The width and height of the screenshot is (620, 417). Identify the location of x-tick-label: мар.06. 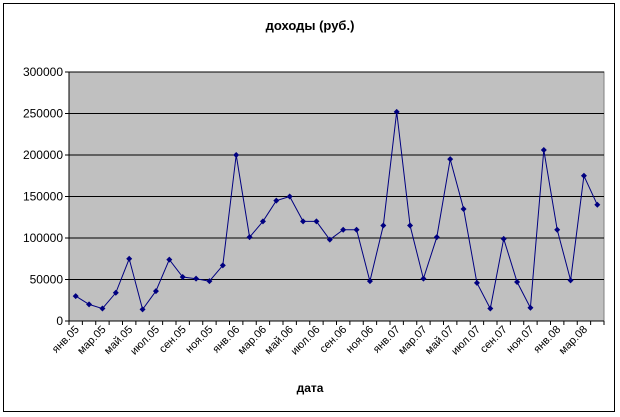
(252, 340).